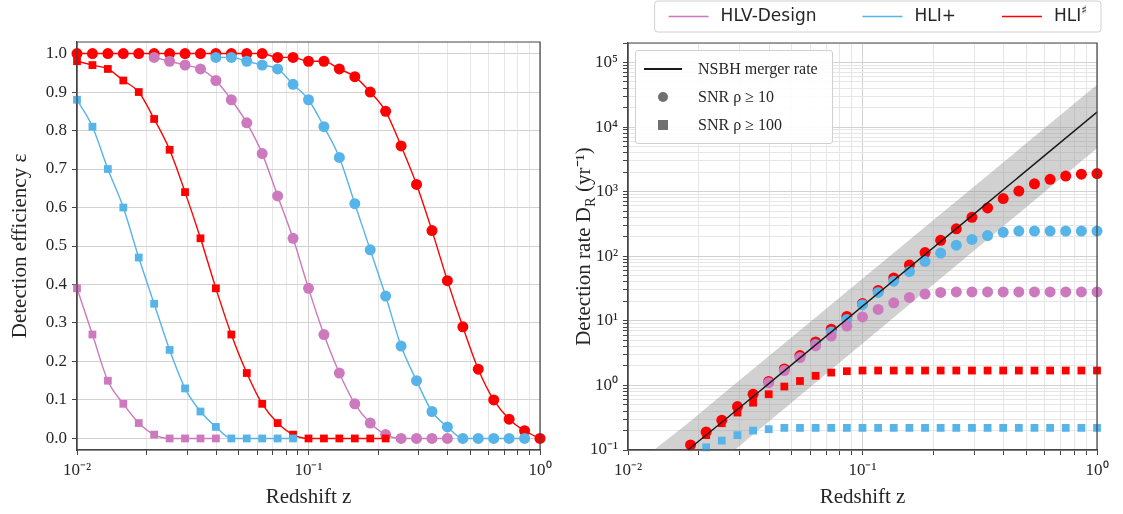 The width and height of the screenshot is (1123, 514). I want to click on y-tick-label: 0.3, so click(56, 322).